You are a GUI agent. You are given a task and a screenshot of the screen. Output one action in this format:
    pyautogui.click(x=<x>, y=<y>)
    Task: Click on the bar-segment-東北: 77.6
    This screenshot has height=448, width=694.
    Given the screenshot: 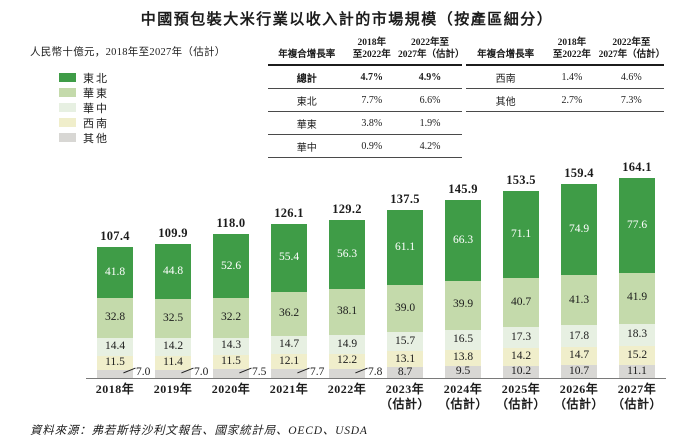 What is the action you would take?
    pyautogui.click(x=637, y=225)
    